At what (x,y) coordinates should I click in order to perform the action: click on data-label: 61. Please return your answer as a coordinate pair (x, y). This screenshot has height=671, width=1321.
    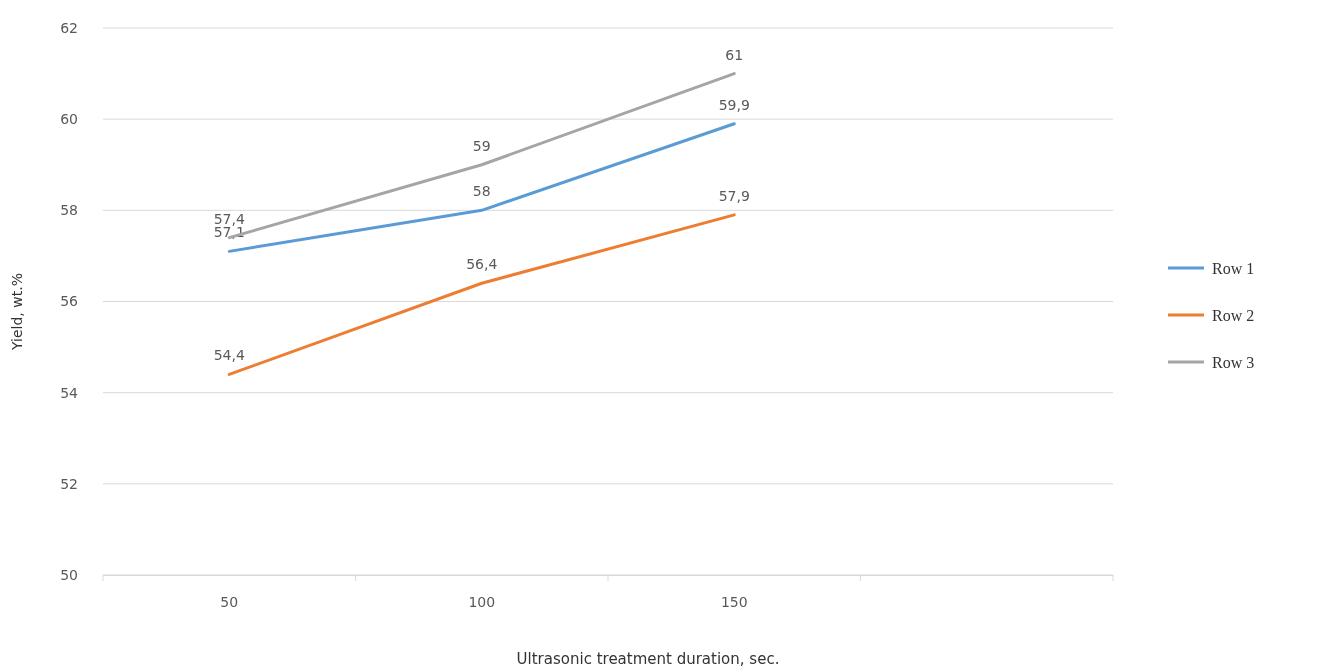
    Looking at the image, I should click on (734, 54).